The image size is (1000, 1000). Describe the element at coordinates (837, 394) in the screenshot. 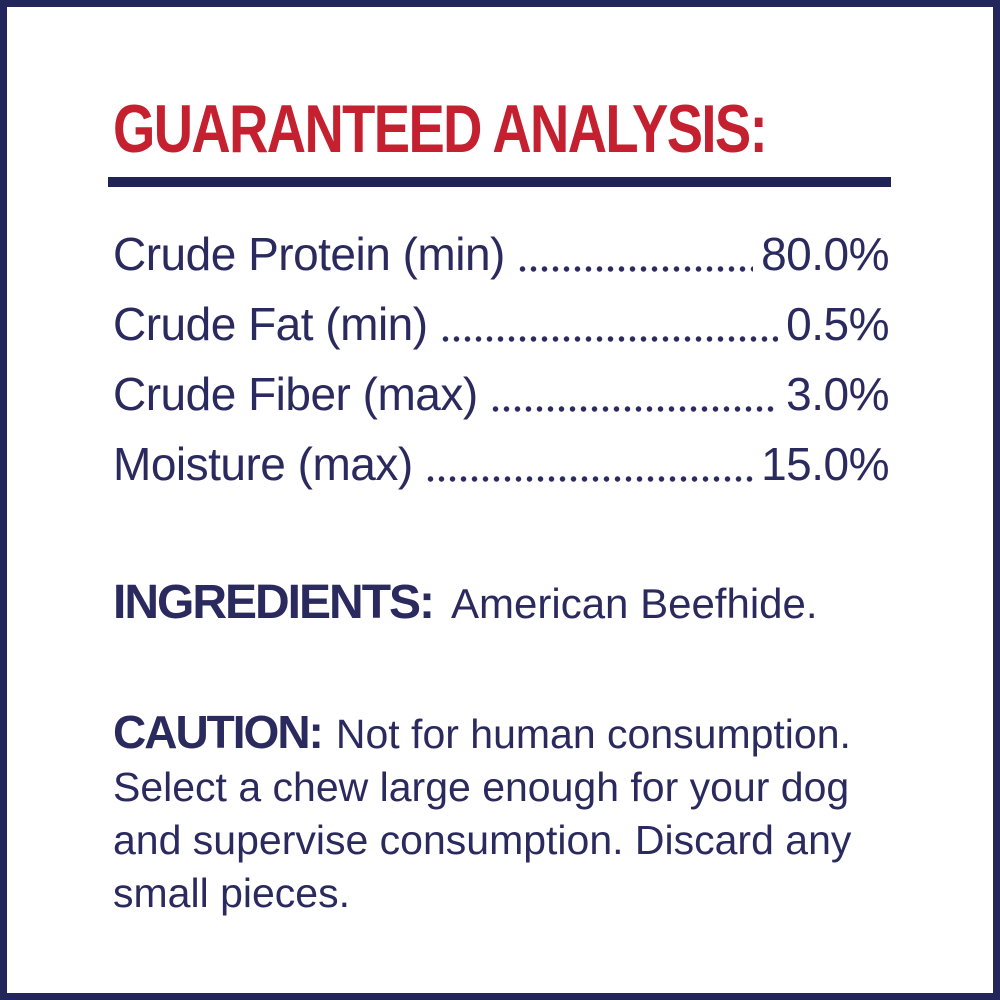

I see `nutrient-value: 3.0%` at that location.